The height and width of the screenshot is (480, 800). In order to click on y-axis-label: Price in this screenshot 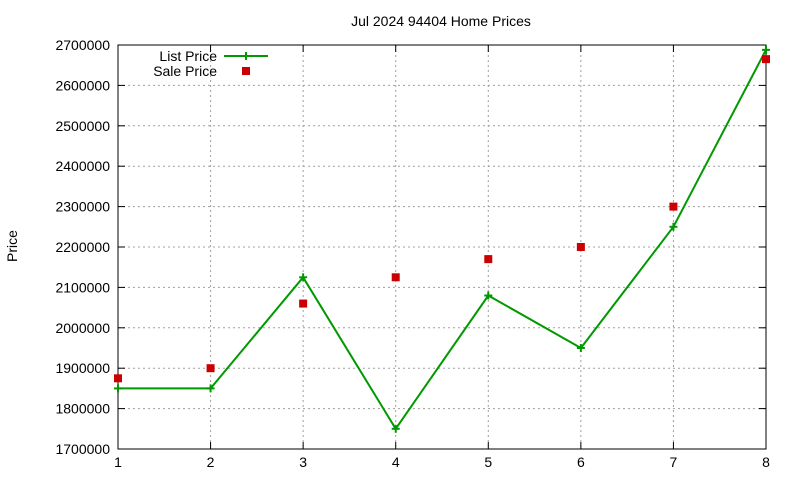, I will do `click(12, 246)`.